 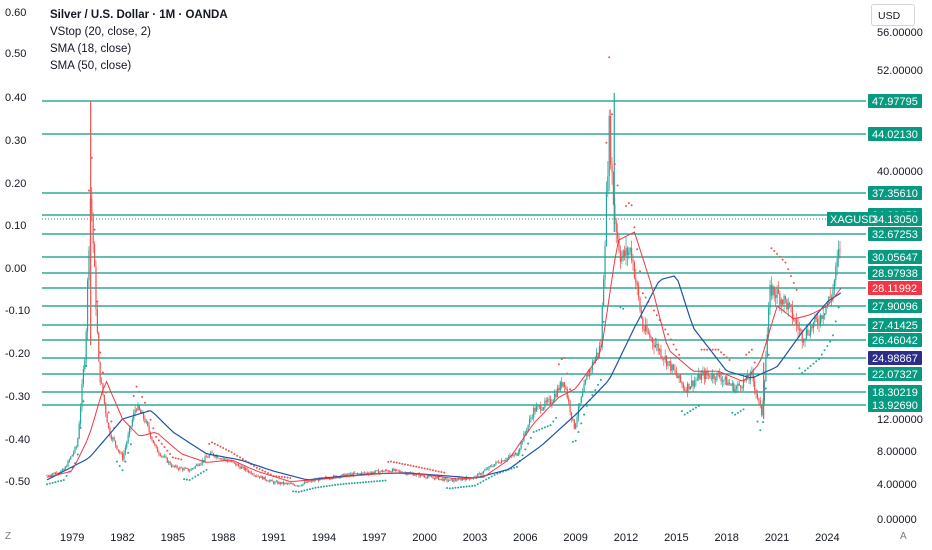 What do you see at coordinates (91, 49) in the screenshot?
I see `indicator-sma18: SMA (18, close)` at bounding box center [91, 49].